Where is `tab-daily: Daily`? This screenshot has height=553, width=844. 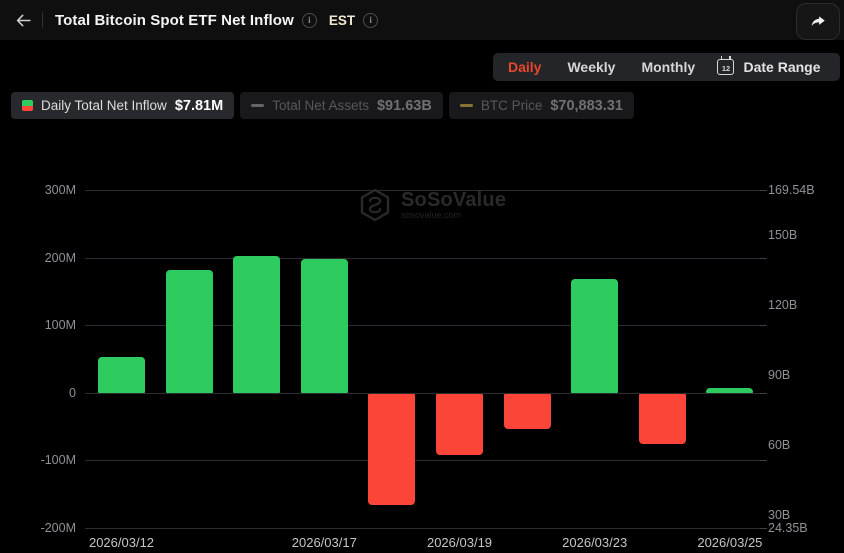 tab-daily: Daily is located at coordinates (525, 67).